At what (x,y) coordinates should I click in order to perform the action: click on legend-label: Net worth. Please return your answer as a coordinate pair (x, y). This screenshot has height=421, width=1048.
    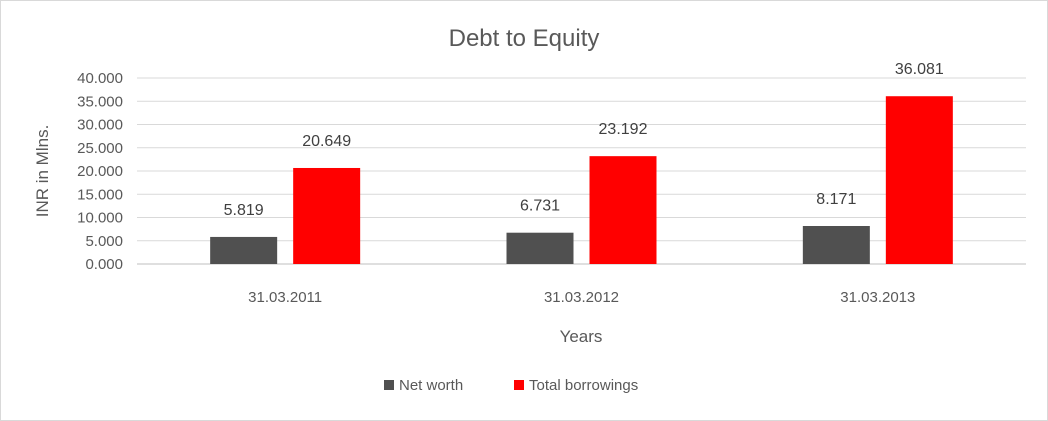
    Looking at the image, I should click on (431, 385).